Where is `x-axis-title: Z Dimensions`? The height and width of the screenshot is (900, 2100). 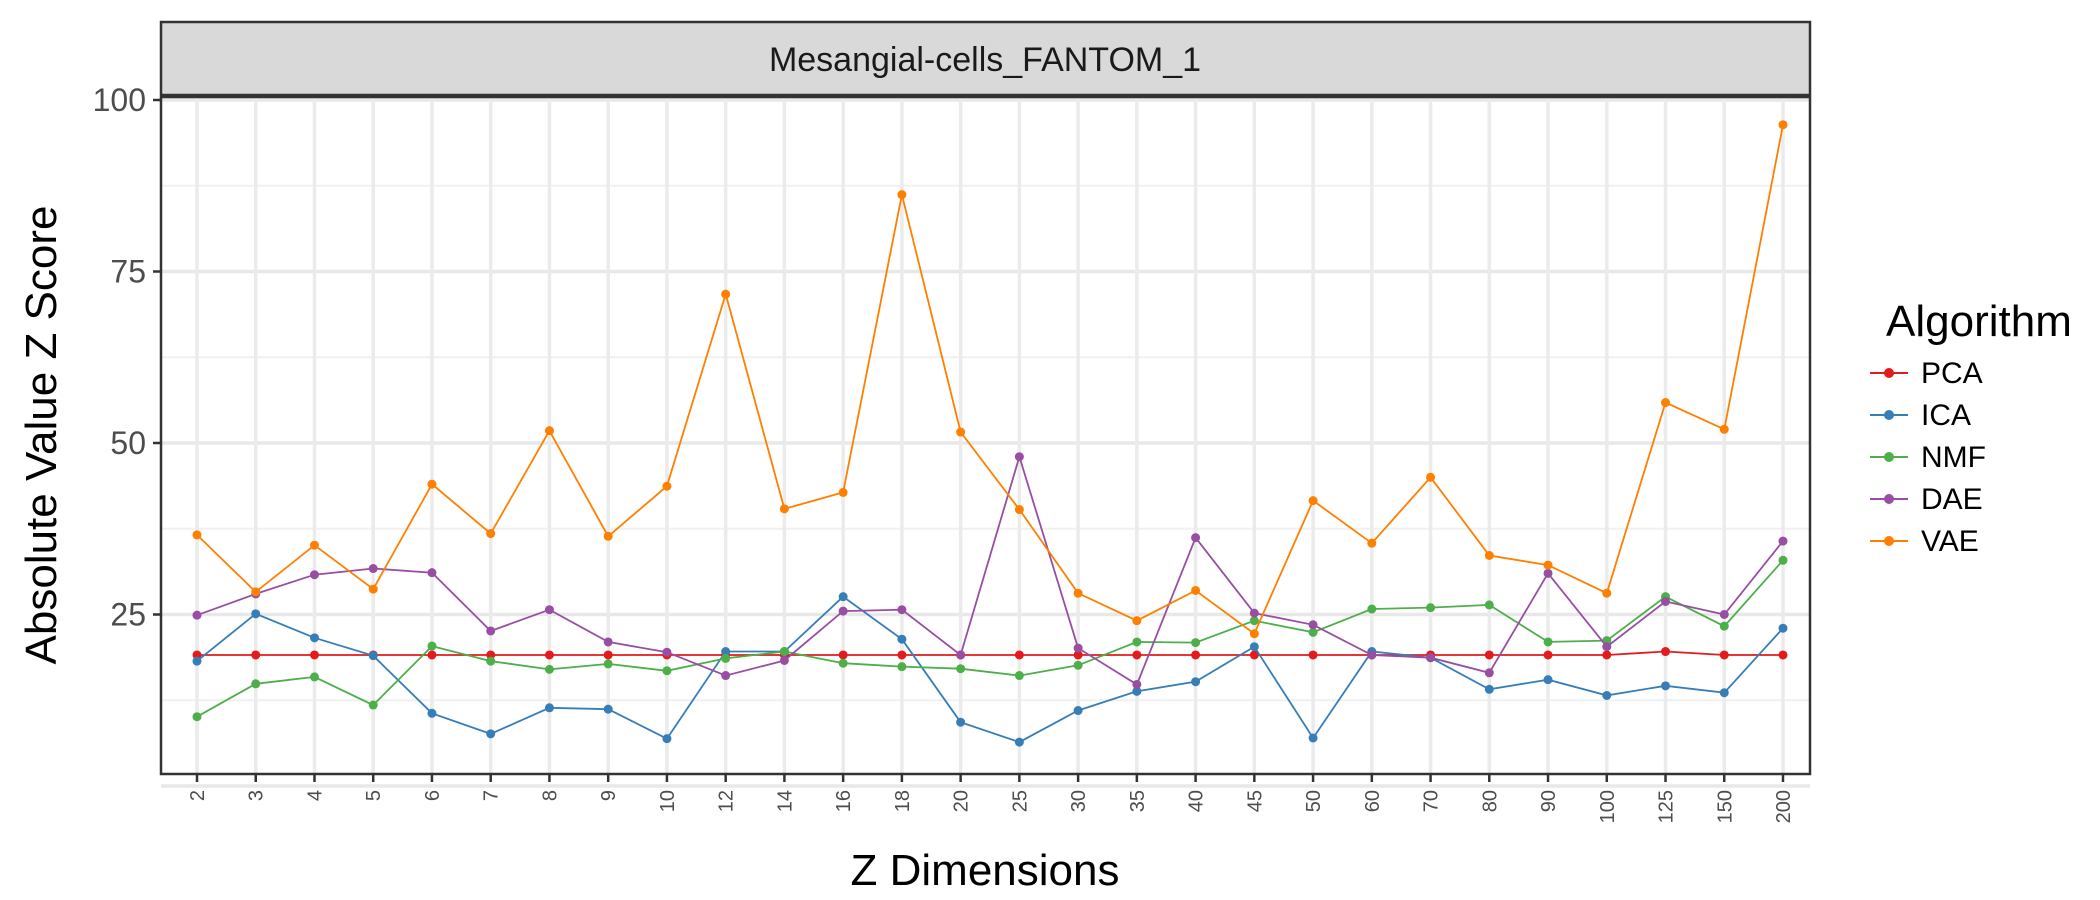
x-axis-title: Z Dimensions is located at coordinates (985, 870).